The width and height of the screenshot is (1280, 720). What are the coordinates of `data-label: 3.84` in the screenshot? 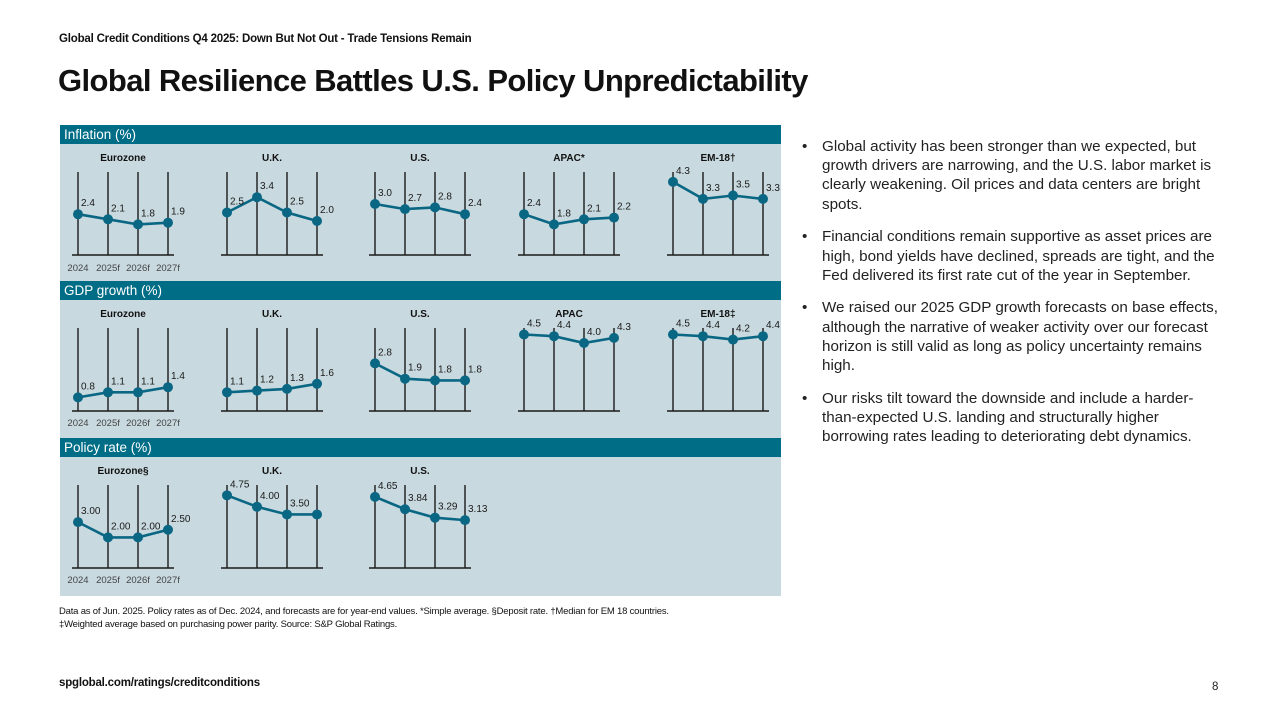 It's located at (418, 498).